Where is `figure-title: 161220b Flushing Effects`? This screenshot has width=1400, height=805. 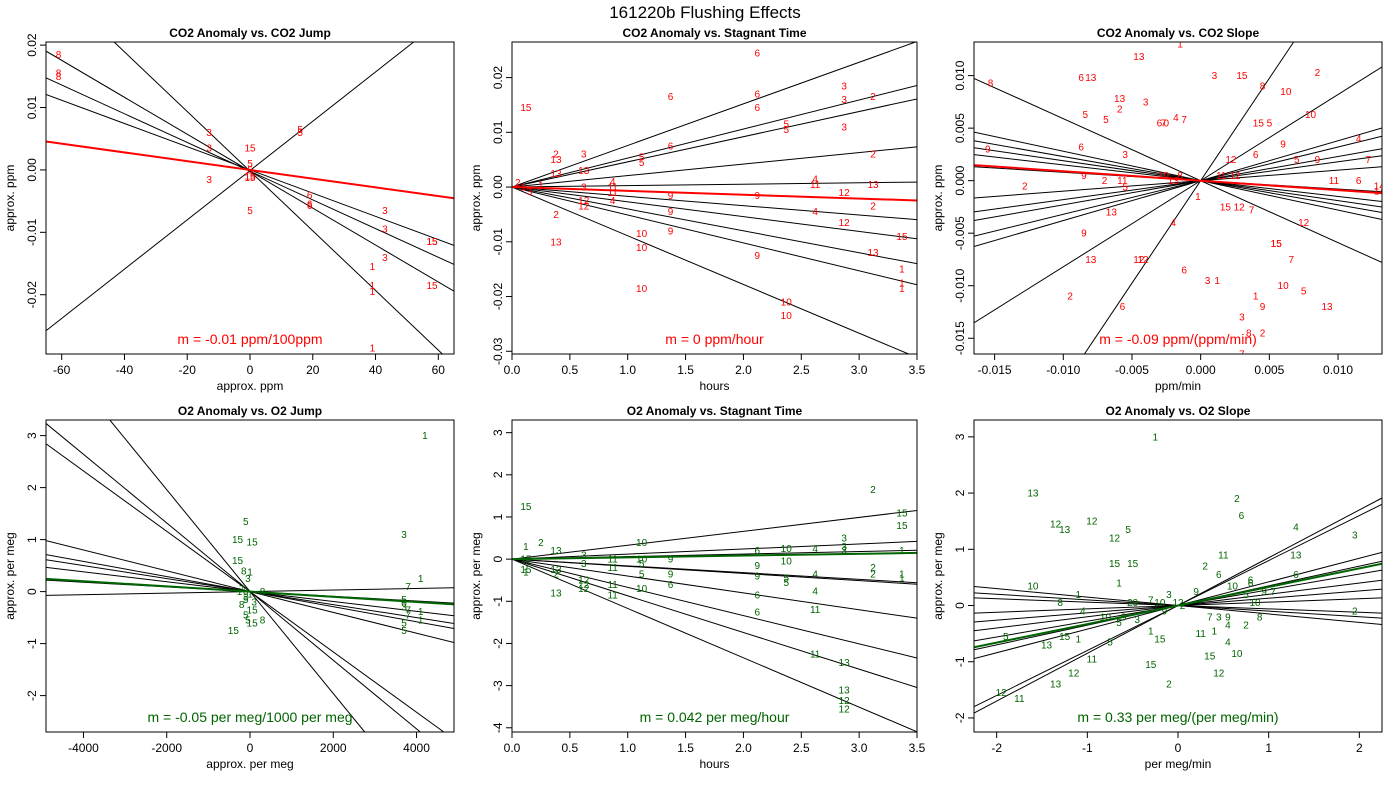 figure-title: 161220b Flushing Effects is located at coordinates (705, 12).